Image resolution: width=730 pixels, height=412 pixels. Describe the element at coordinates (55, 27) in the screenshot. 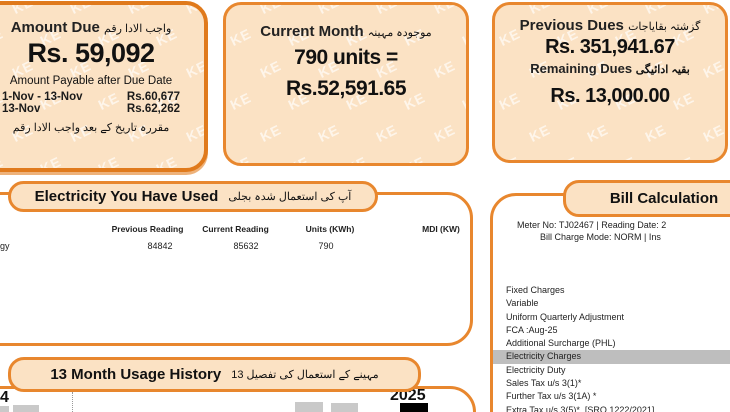

I see `amount-due-title-en: Amount Due` at that location.